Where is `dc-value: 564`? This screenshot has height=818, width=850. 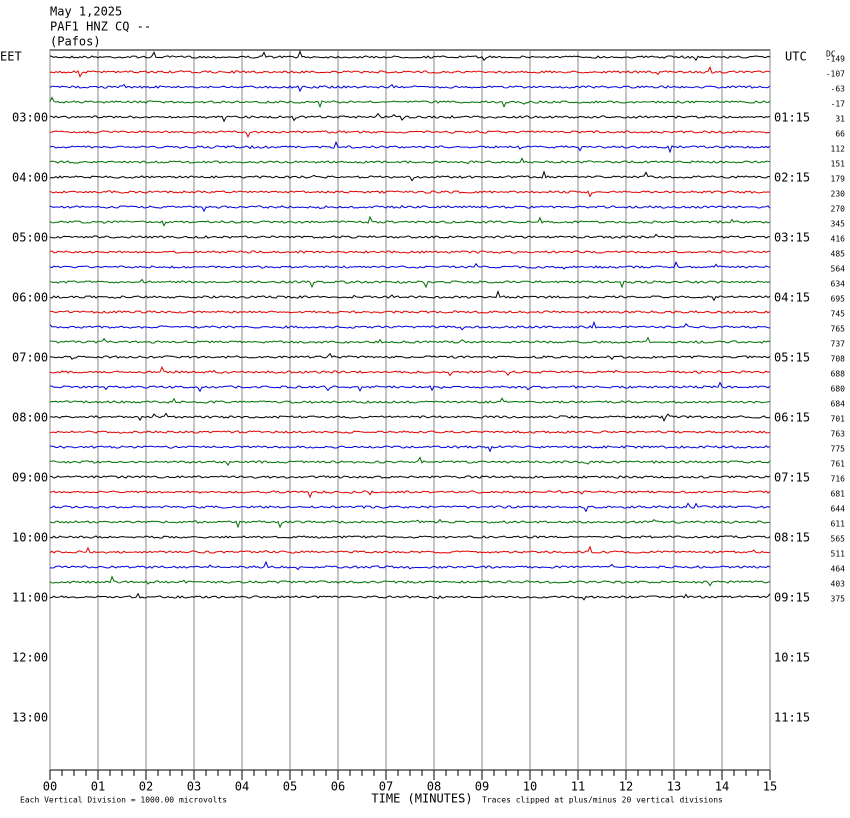
dc-value: 564 is located at coordinates (838, 269).